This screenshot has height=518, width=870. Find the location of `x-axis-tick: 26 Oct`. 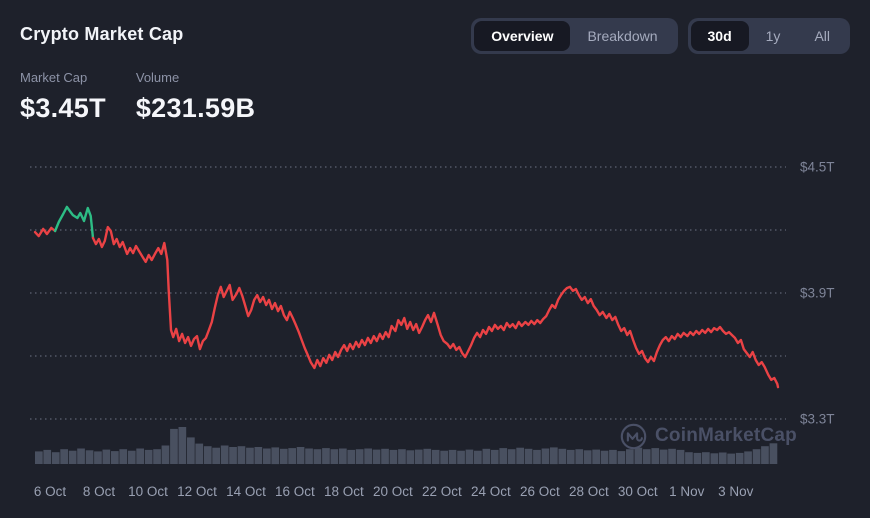

x-axis-tick: 26 Oct is located at coordinates (540, 491).